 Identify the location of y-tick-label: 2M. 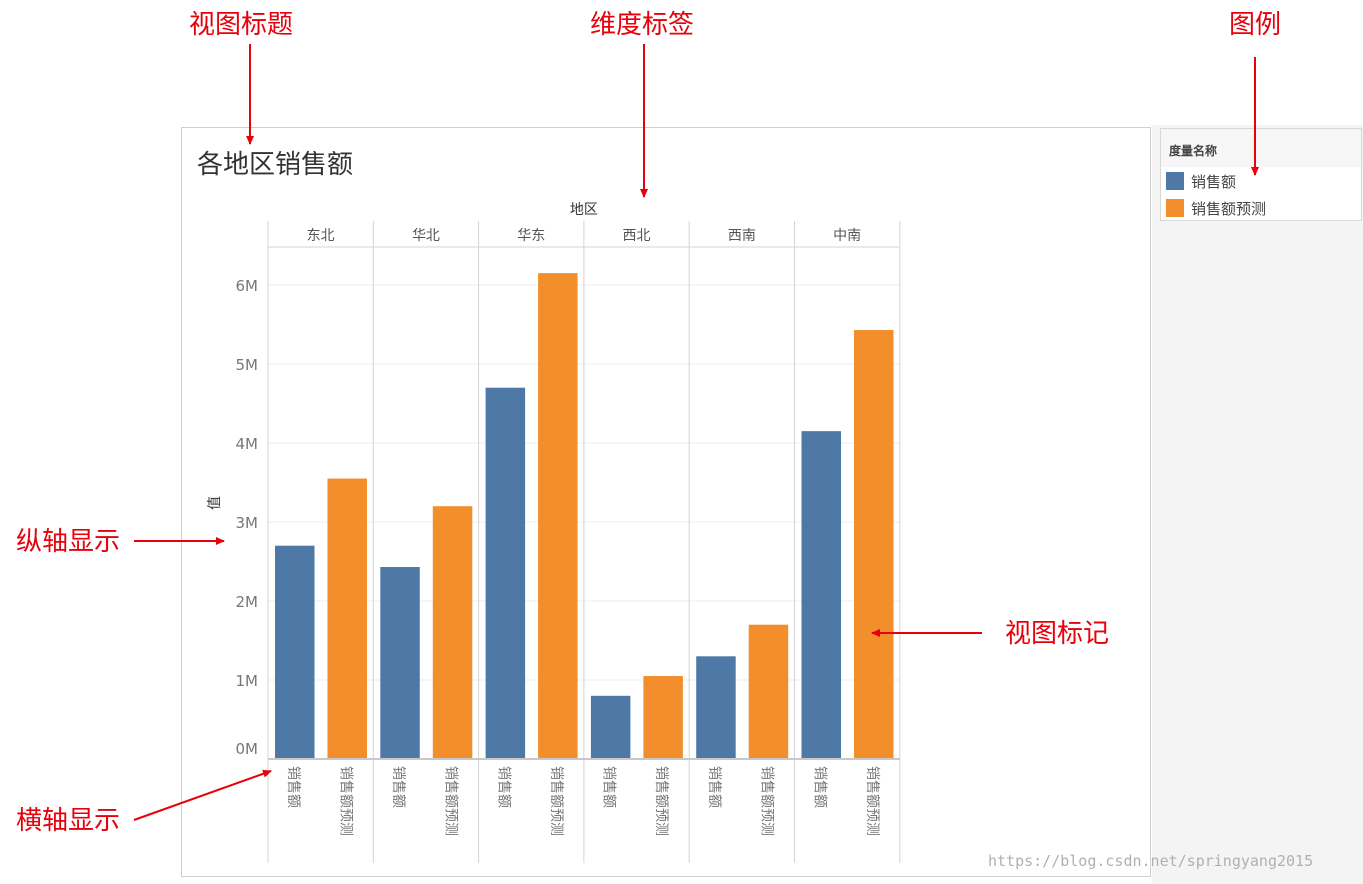
(247, 602).